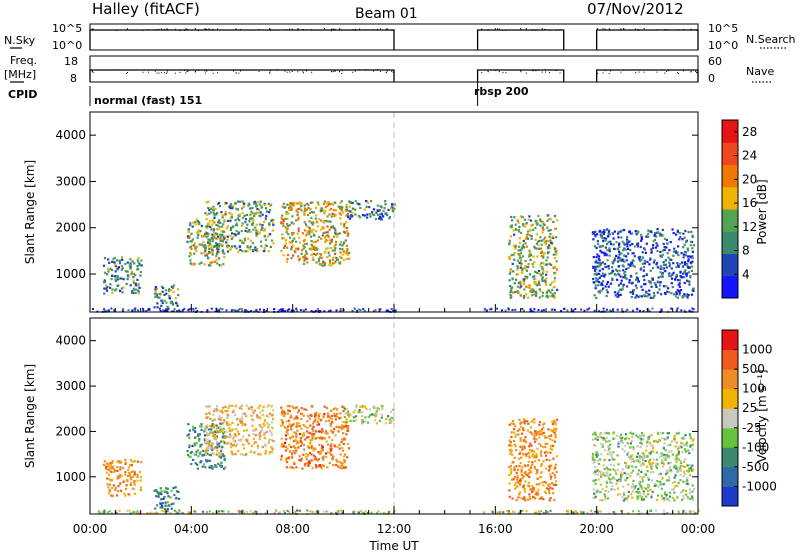  Describe the element at coordinates (596, 529) in the screenshot. I see `time-tick-label: 20:00` at that location.